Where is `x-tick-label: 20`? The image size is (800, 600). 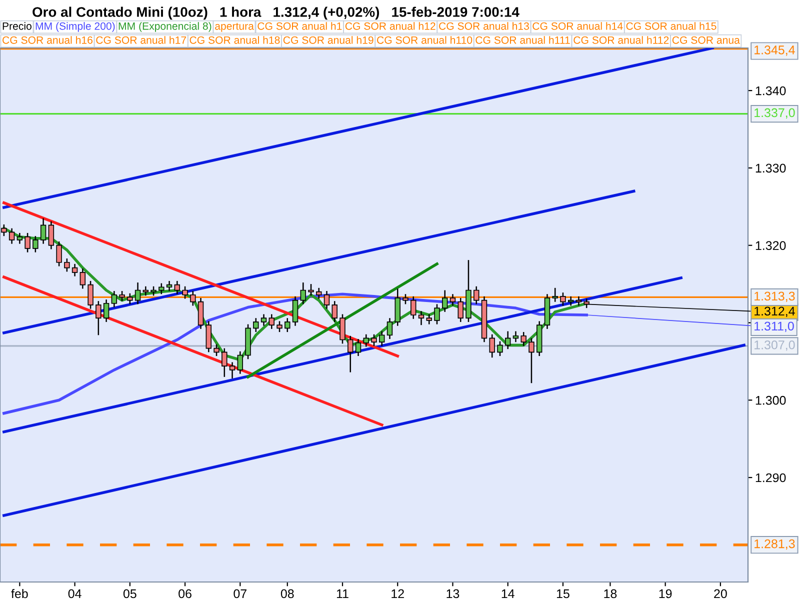
x-tick-label: 20 is located at coordinates (720, 593).